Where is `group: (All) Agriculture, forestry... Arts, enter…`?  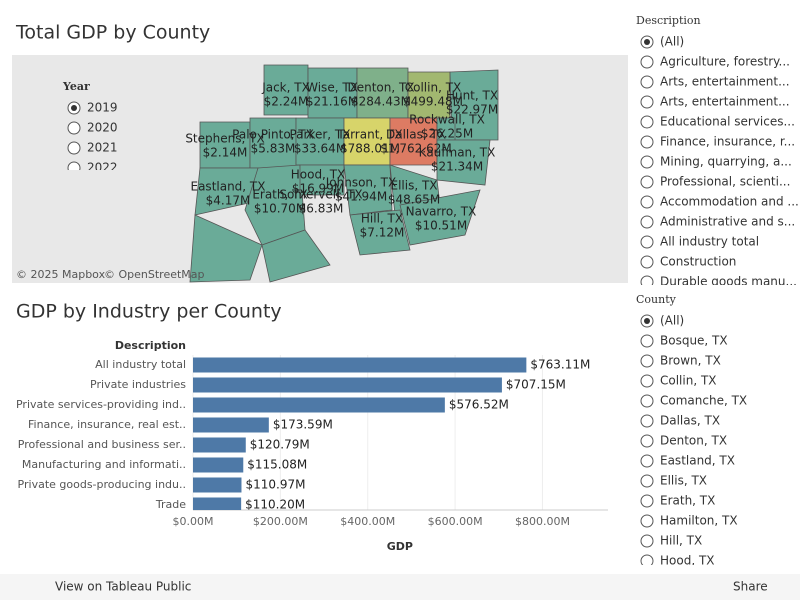
group: (All) Agriculture, forestry... Arts, enter… is located at coordinates (719, 162).